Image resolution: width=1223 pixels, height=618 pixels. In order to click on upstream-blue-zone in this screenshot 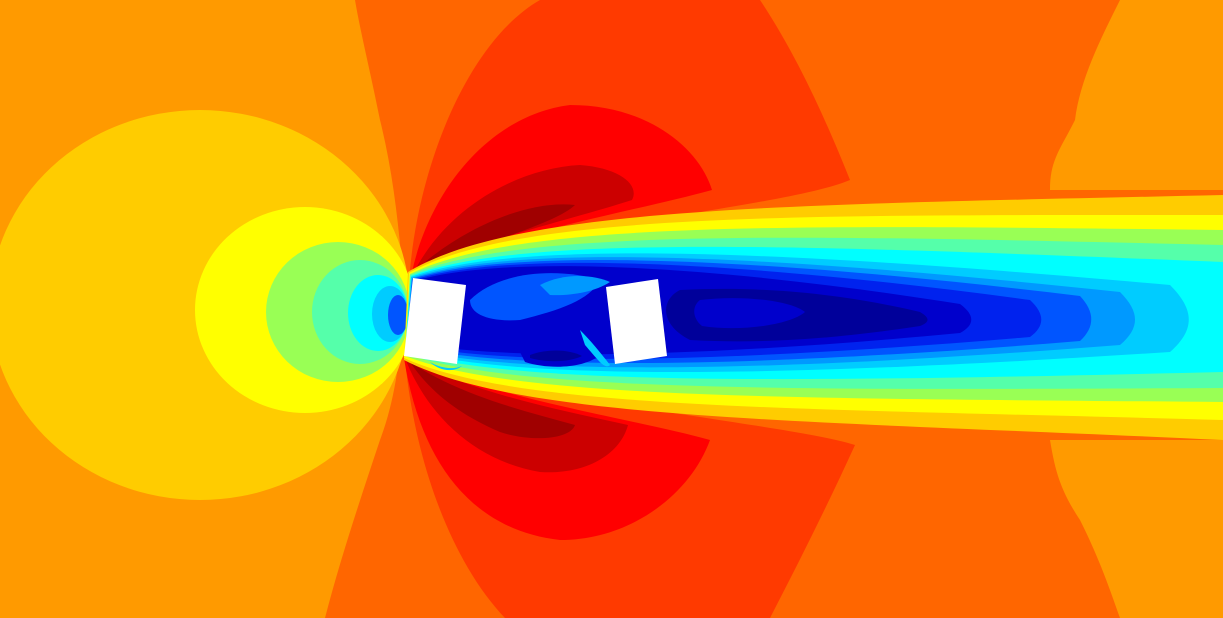, I will do `click(398, 315)`.